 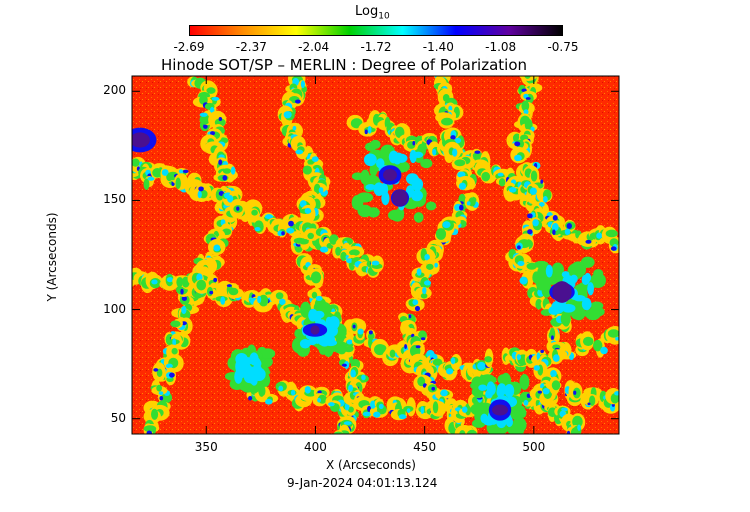 What do you see at coordinates (438, 47) in the screenshot?
I see `colorbar-tick-label: -1.40` at bounding box center [438, 47].